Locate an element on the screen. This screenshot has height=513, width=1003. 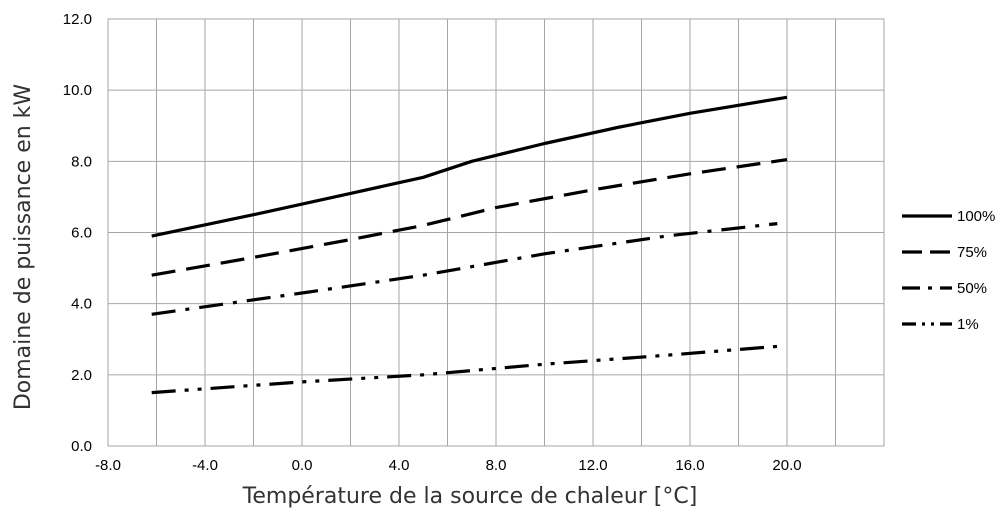
y-axis-title: Domaine de puissance en kW is located at coordinates (23, 247).